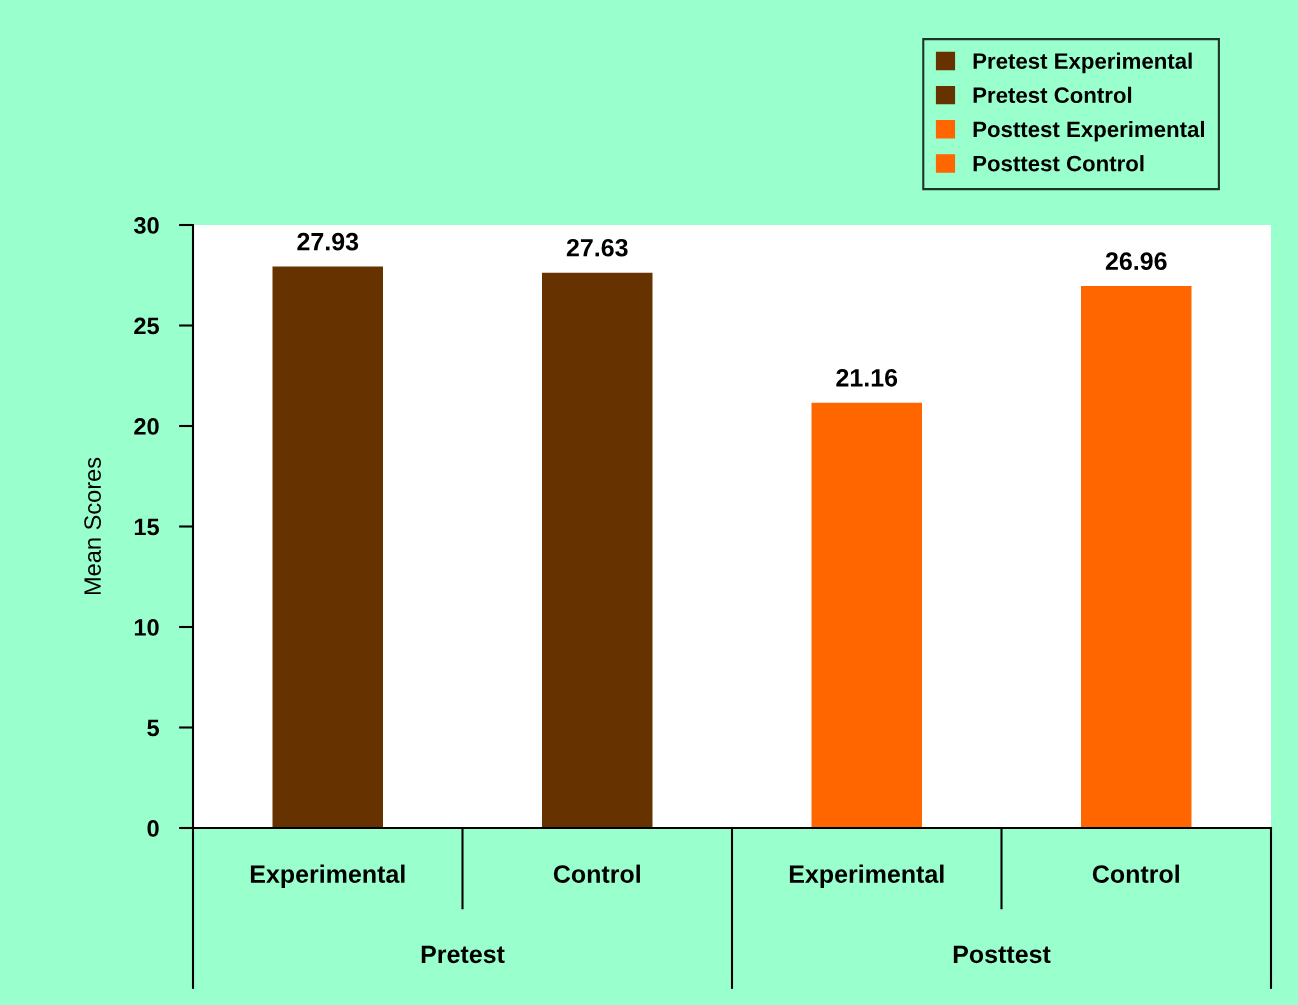 This screenshot has height=1005, width=1298. What do you see at coordinates (1058, 163) in the screenshot?
I see `legend-label: Posttest Control` at bounding box center [1058, 163].